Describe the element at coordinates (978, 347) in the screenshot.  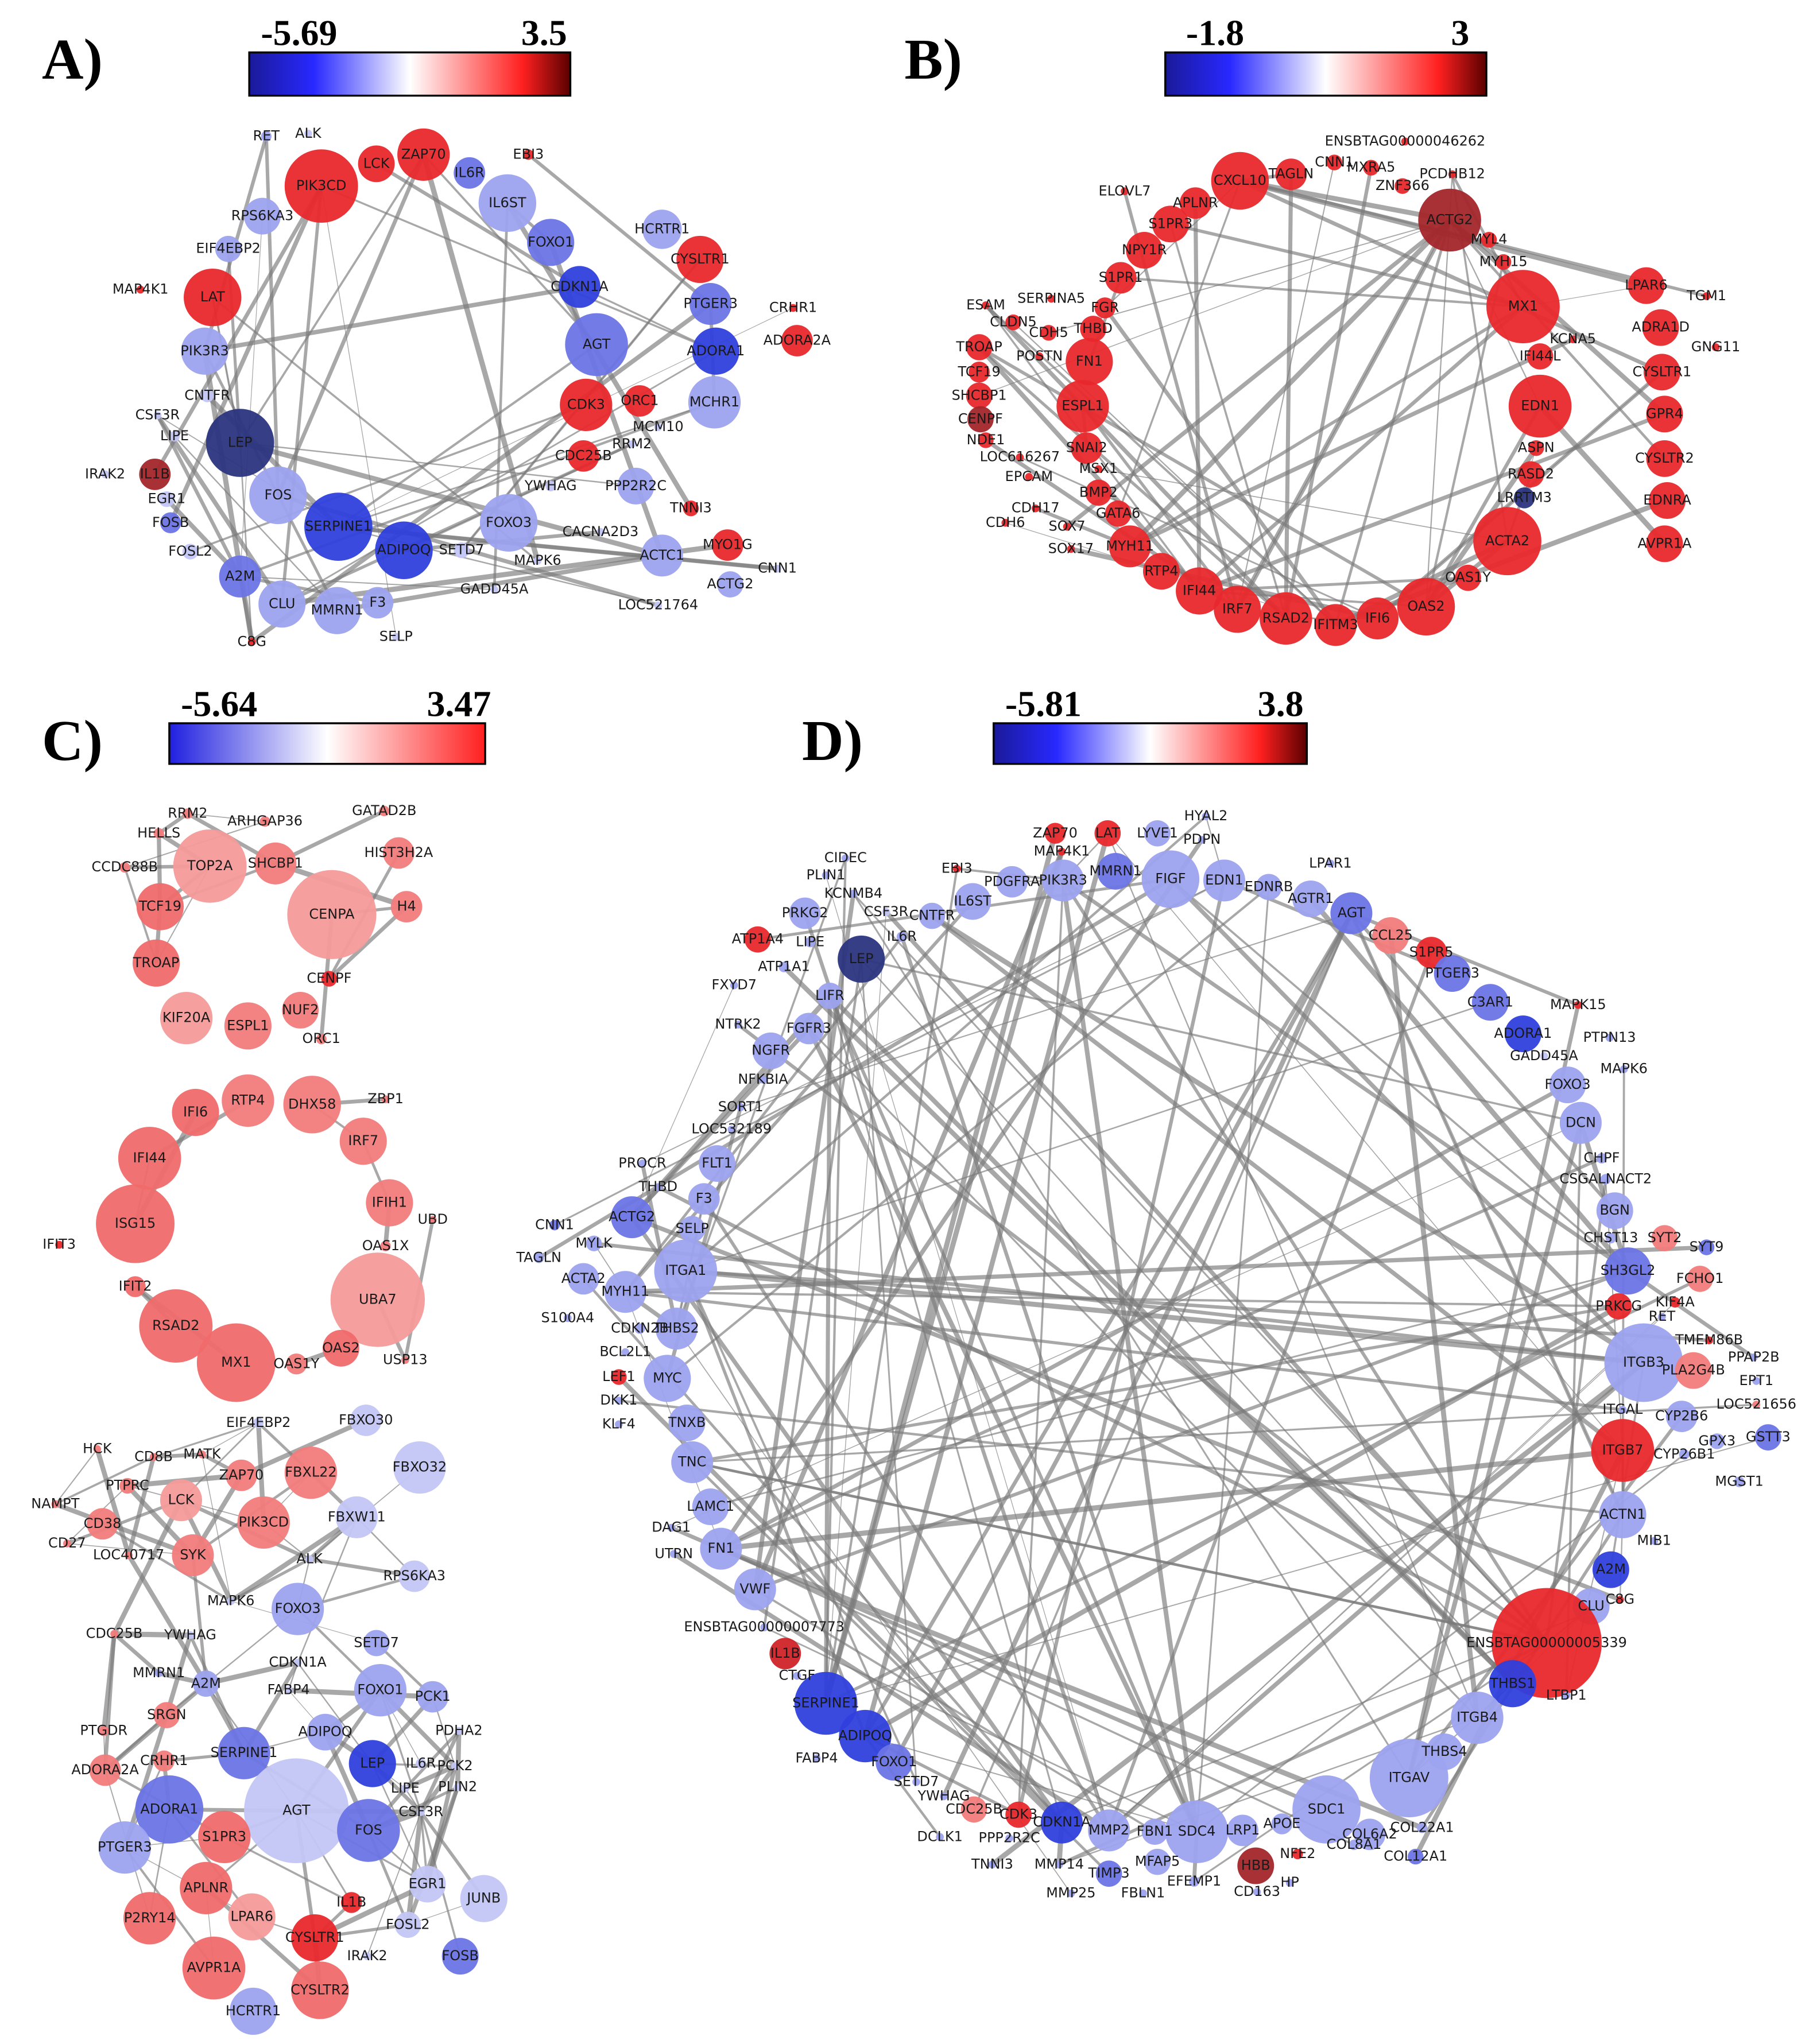
I see `gene-label: TROAP` at that location.